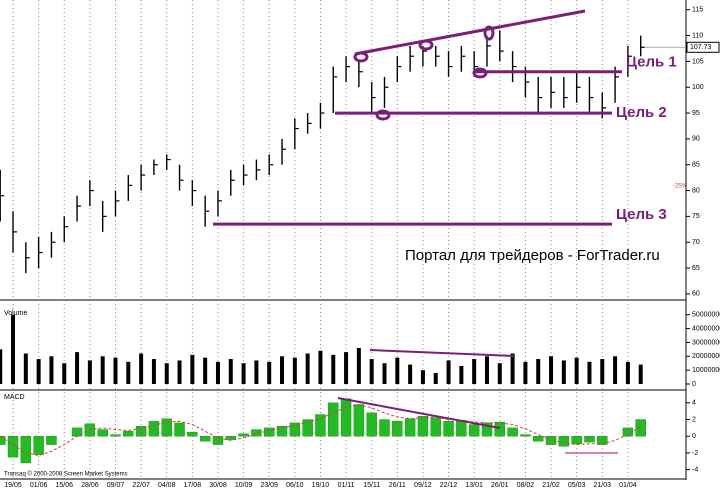 Image resolution: width=720 pixels, height=490 pixels. I want to click on y-tick-label: 85, so click(696, 165).